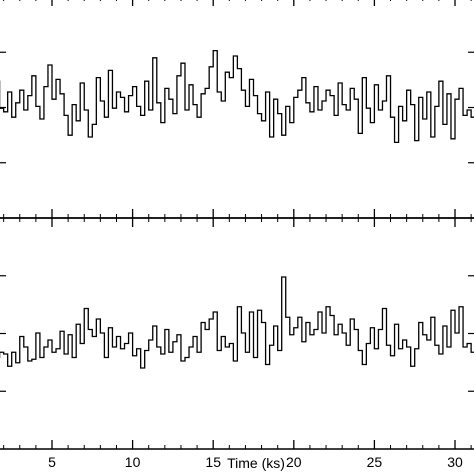 This screenshot has width=474, height=474. I want to click on x-tick-label: 20, so click(294, 462).